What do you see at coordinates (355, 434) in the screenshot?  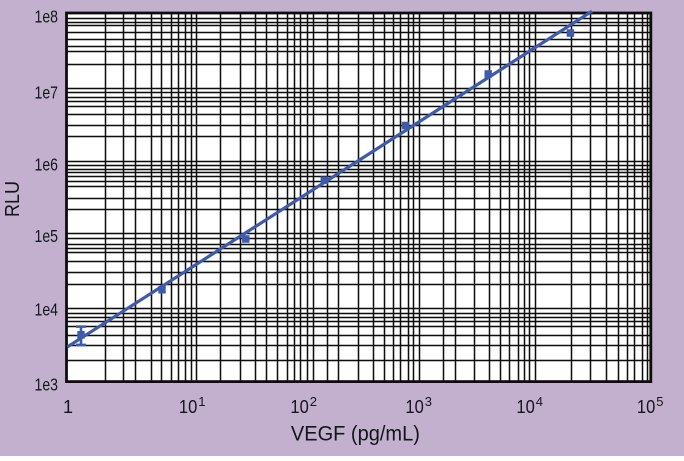 I see `svg-text: VEGF (pg/mL)` at bounding box center [355, 434].